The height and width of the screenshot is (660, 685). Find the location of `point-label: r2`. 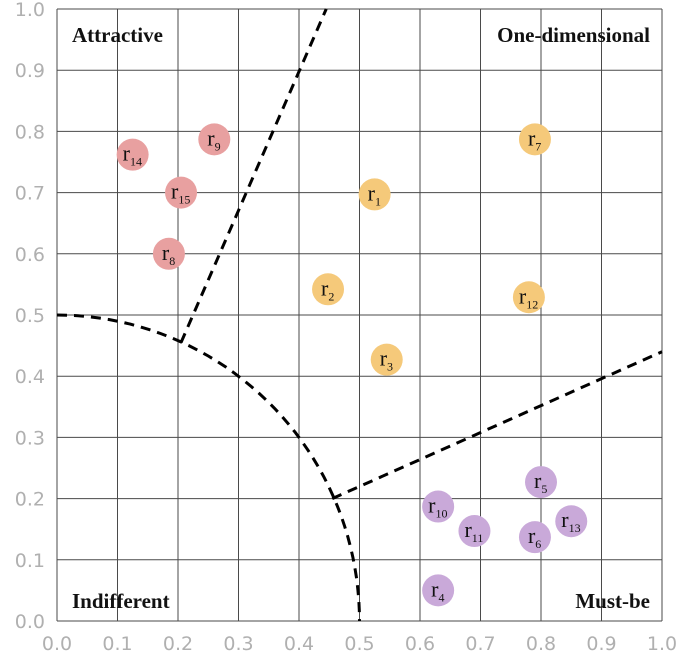

point-label: r2 is located at coordinates (327, 289).